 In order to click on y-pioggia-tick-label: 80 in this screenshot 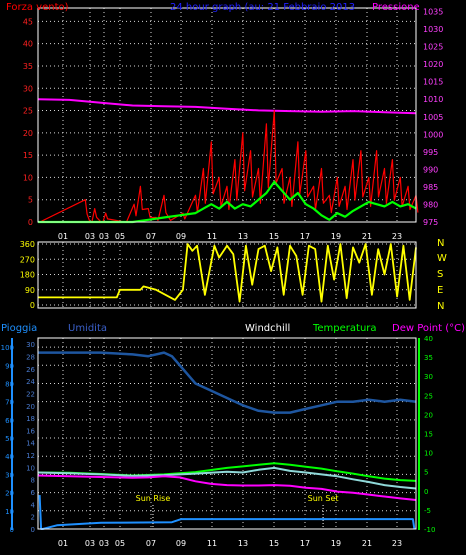, I will do `click(9, 384)`.